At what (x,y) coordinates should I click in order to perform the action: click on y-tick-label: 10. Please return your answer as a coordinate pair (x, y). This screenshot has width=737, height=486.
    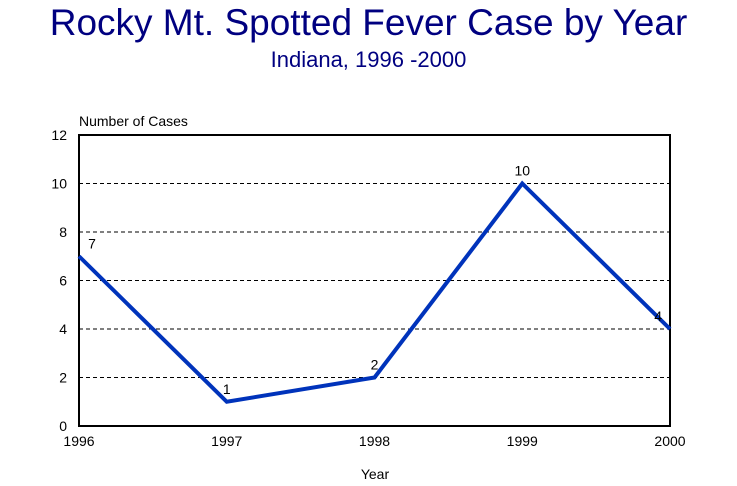
    Looking at the image, I should click on (59, 184).